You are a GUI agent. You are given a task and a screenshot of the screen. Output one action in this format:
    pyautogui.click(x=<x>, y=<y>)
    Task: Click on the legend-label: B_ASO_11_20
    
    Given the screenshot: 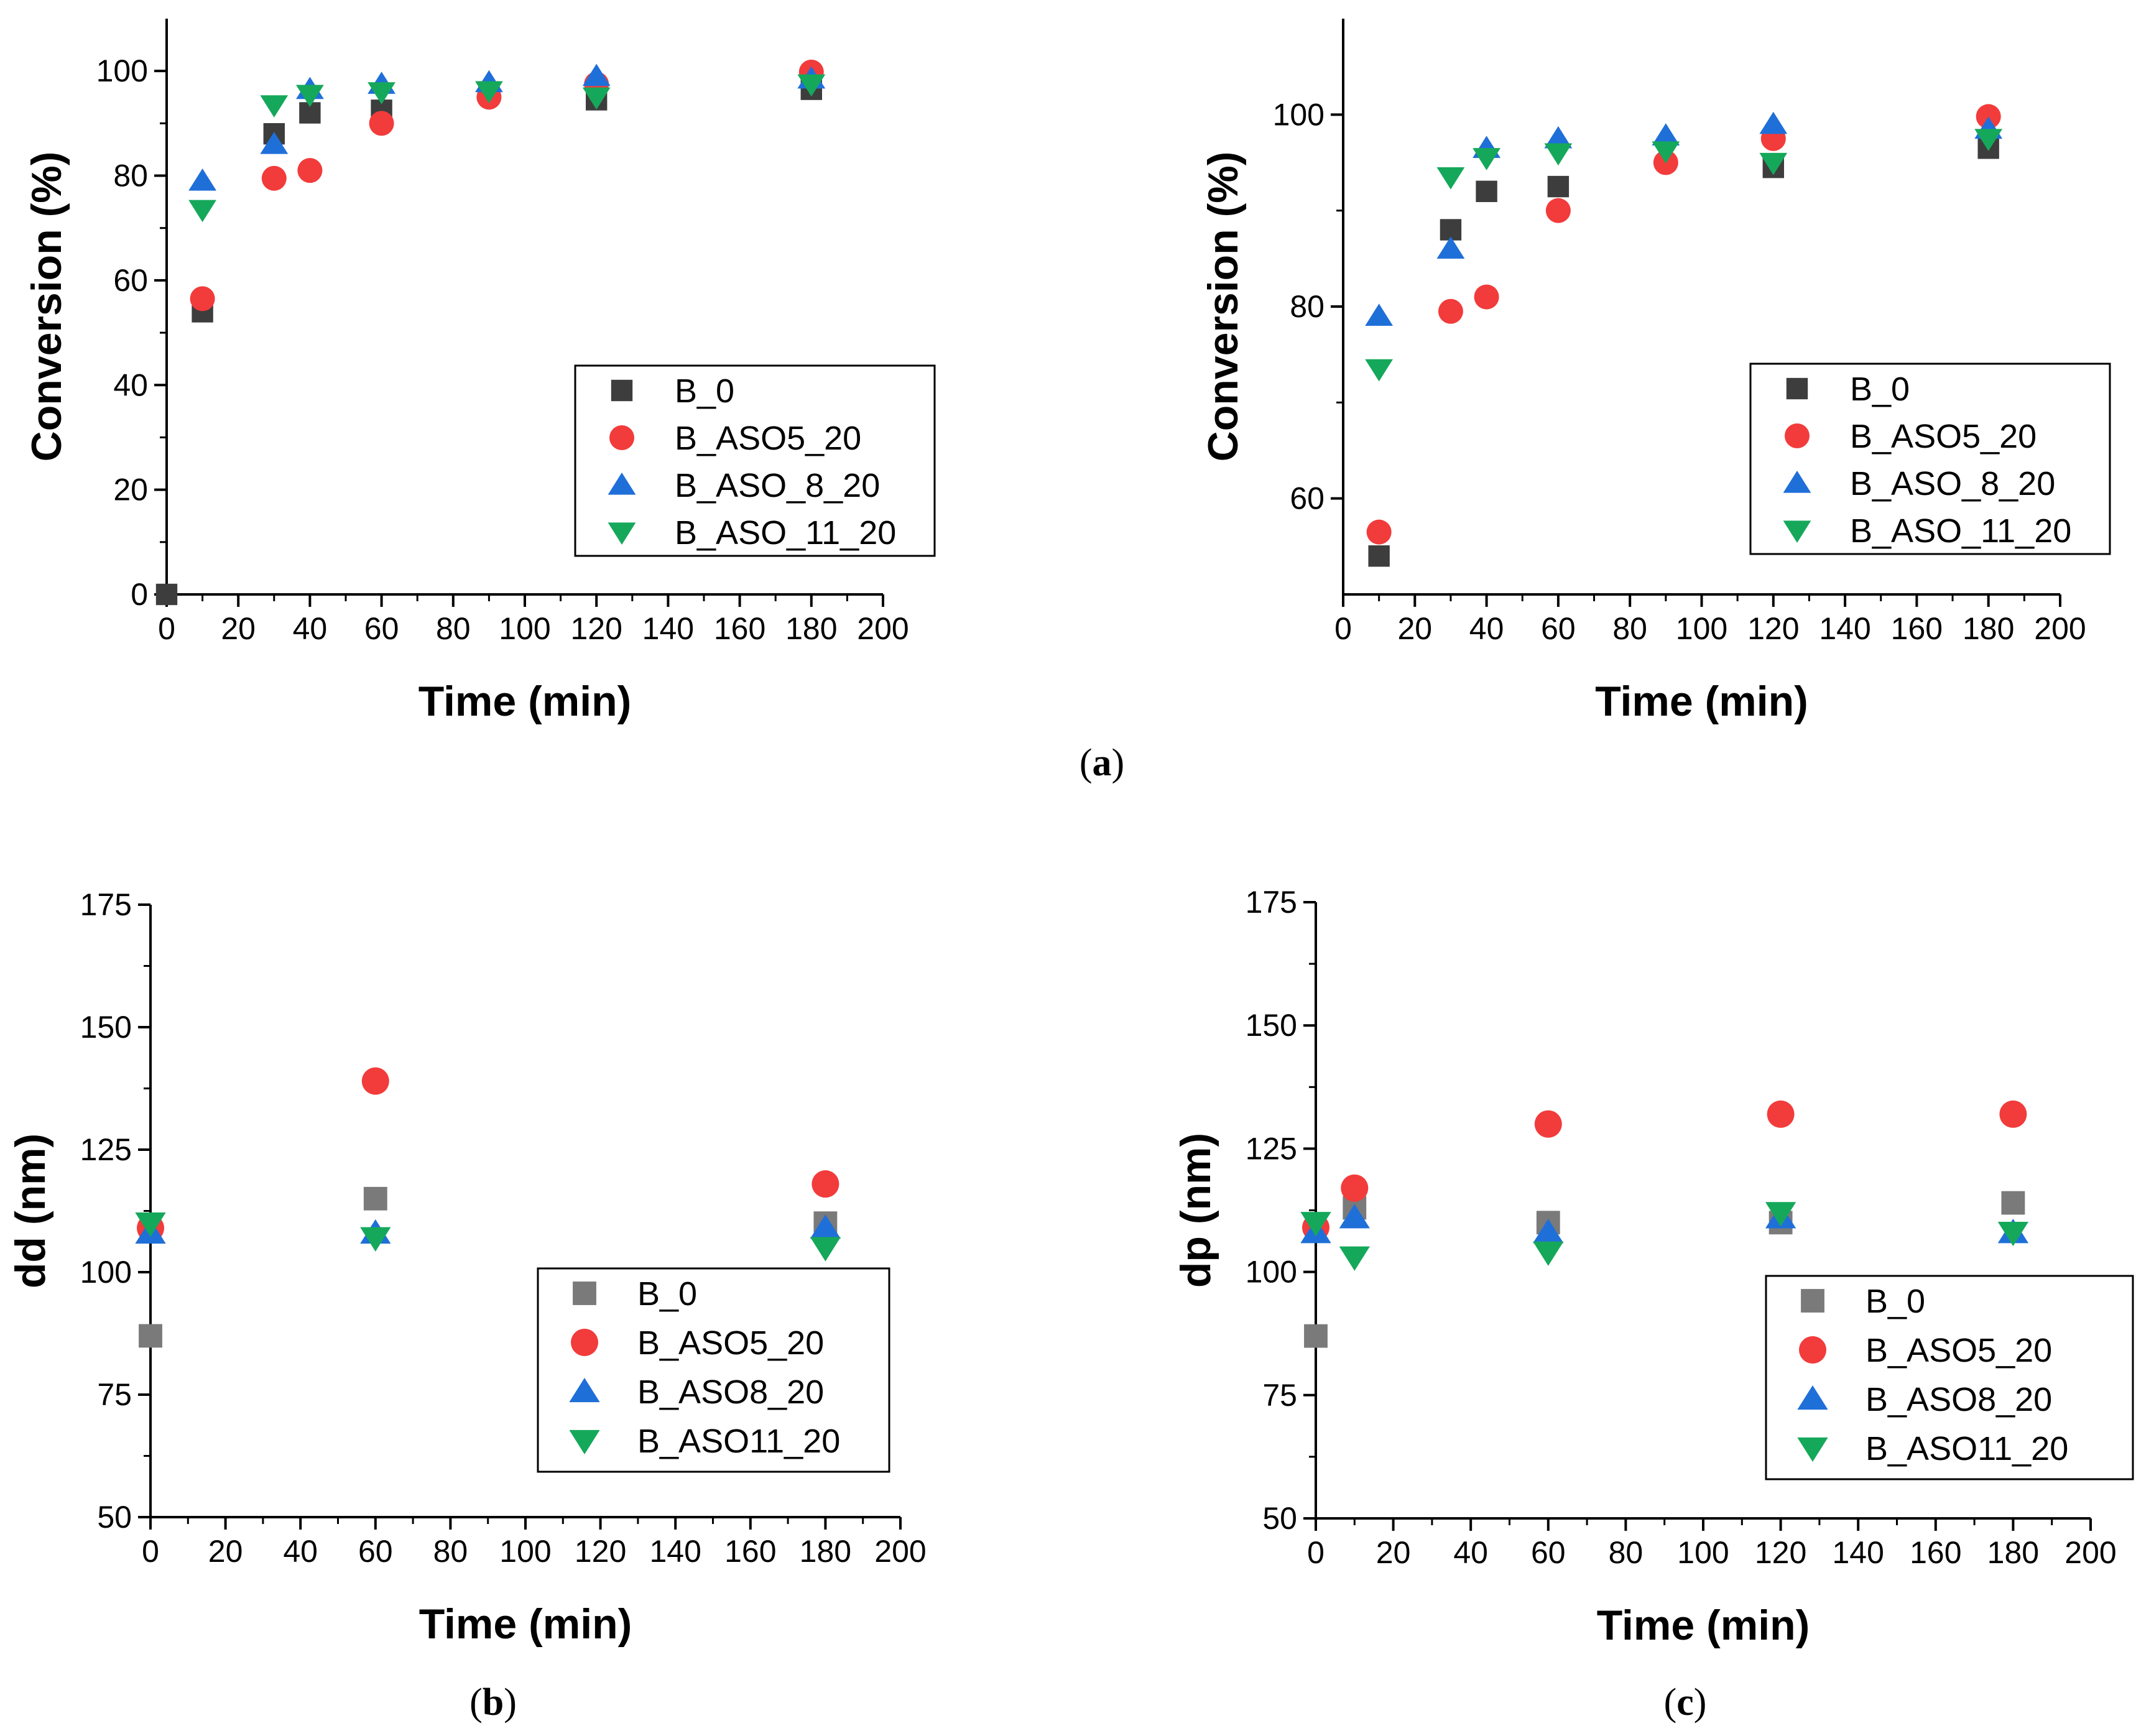 What is the action you would take?
    pyautogui.click(x=786, y=533)
    